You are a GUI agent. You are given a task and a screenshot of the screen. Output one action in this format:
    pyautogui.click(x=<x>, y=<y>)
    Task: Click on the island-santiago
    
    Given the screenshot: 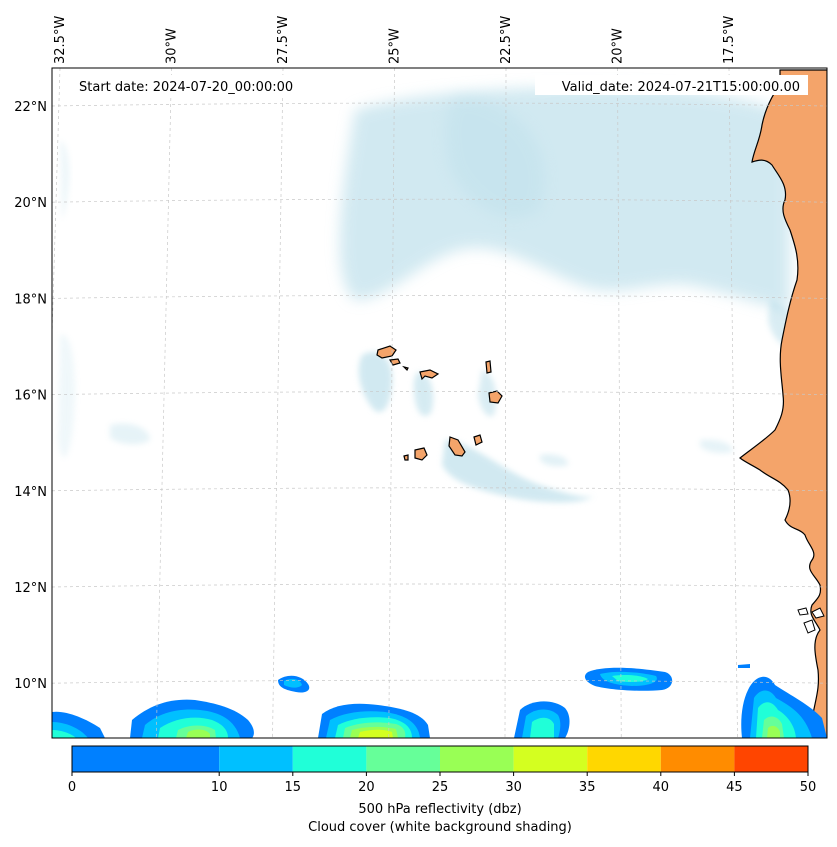 What is the action you would take?
    pyautogui.click(x=457, y=446)
    